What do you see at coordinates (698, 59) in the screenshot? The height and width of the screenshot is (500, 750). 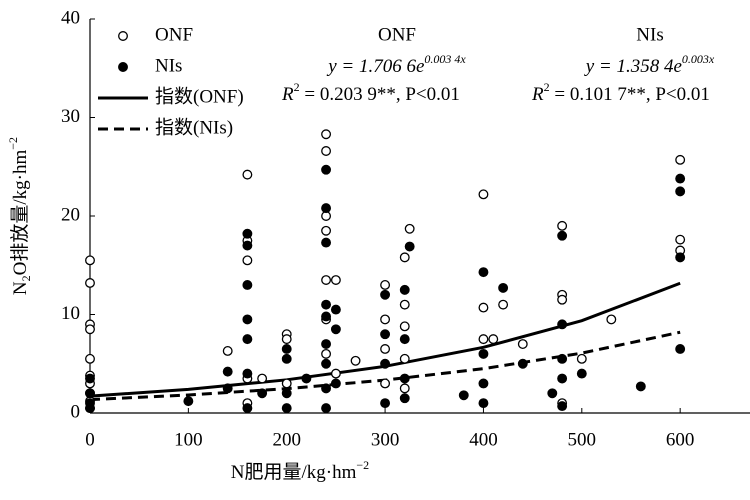 I see `equation-exponent: 0.003x` at bounding box center [698, 59].